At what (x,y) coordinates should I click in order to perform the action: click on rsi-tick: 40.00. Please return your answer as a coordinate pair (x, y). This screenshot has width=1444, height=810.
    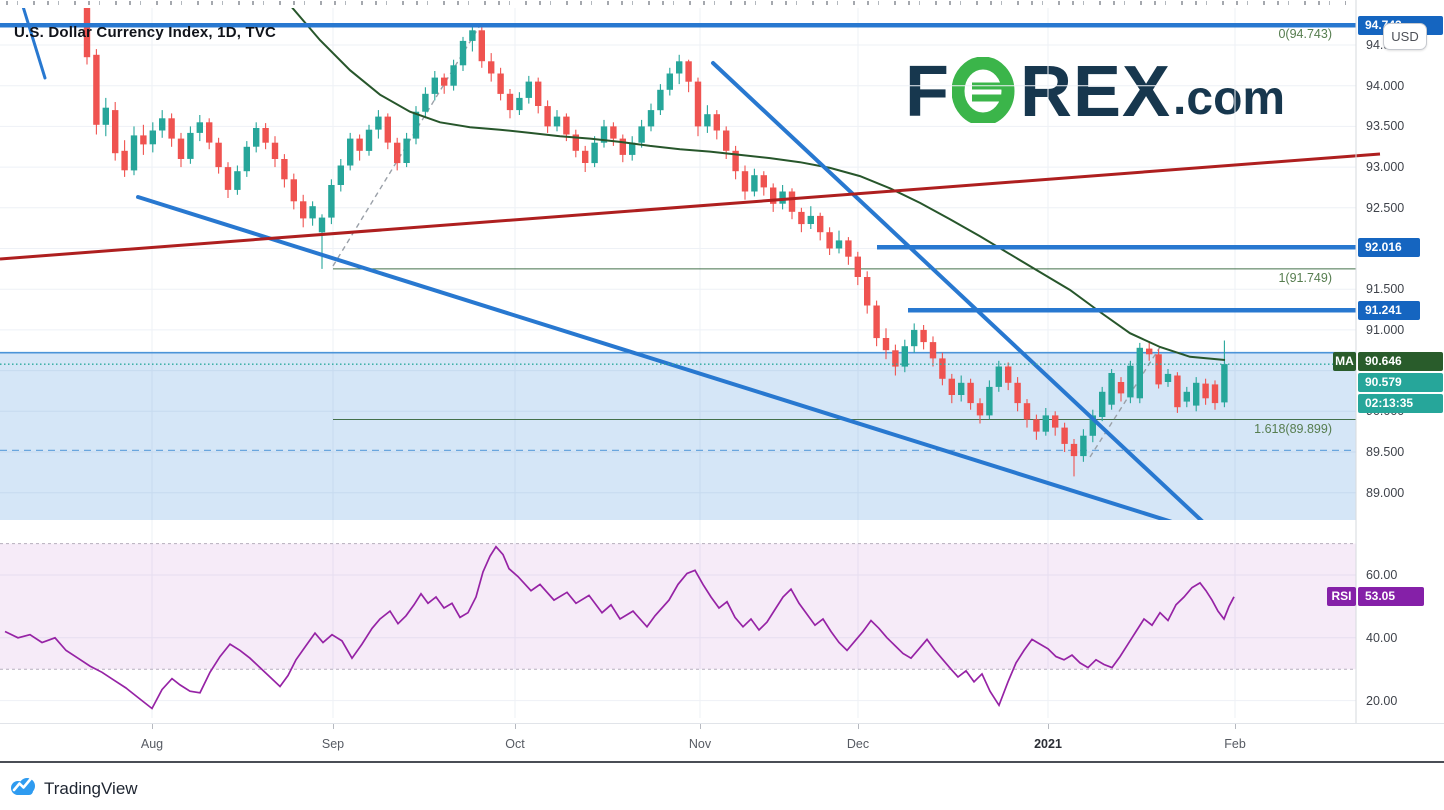
    Looking at the image, I should click on (1382, 637).